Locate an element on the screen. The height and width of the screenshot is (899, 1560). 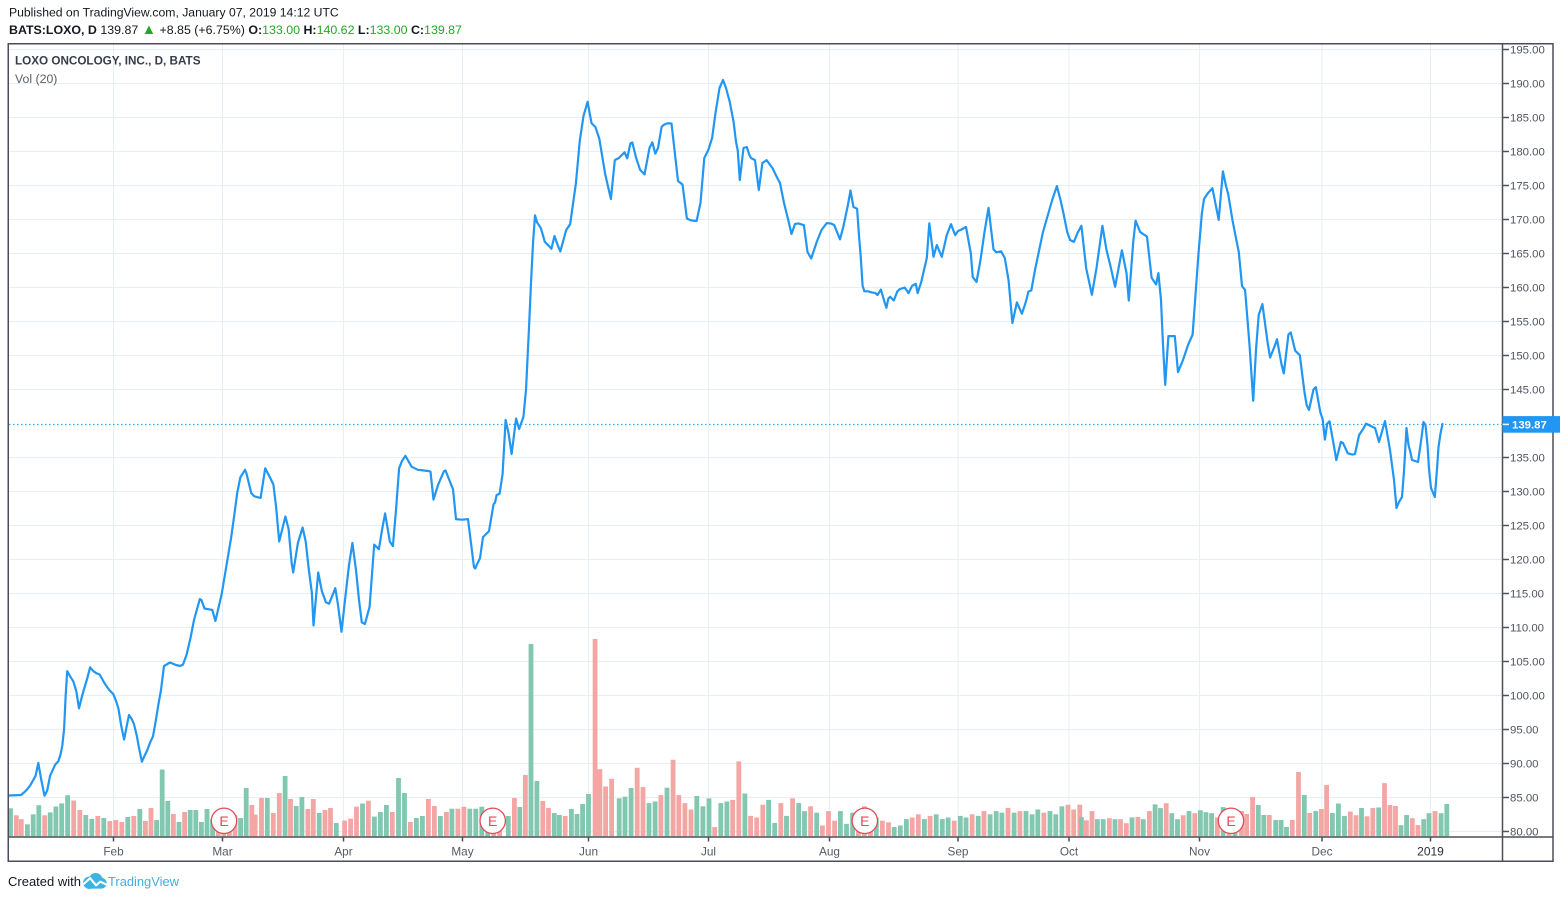
svg-text: 139.87 is located at coordinates (1529, 426).